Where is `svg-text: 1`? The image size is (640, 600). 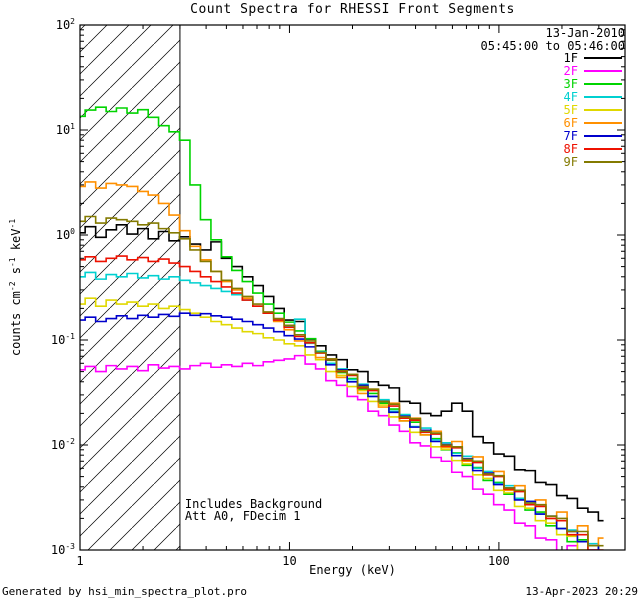 svg-text: 1 is located at coordinates (79, 561).